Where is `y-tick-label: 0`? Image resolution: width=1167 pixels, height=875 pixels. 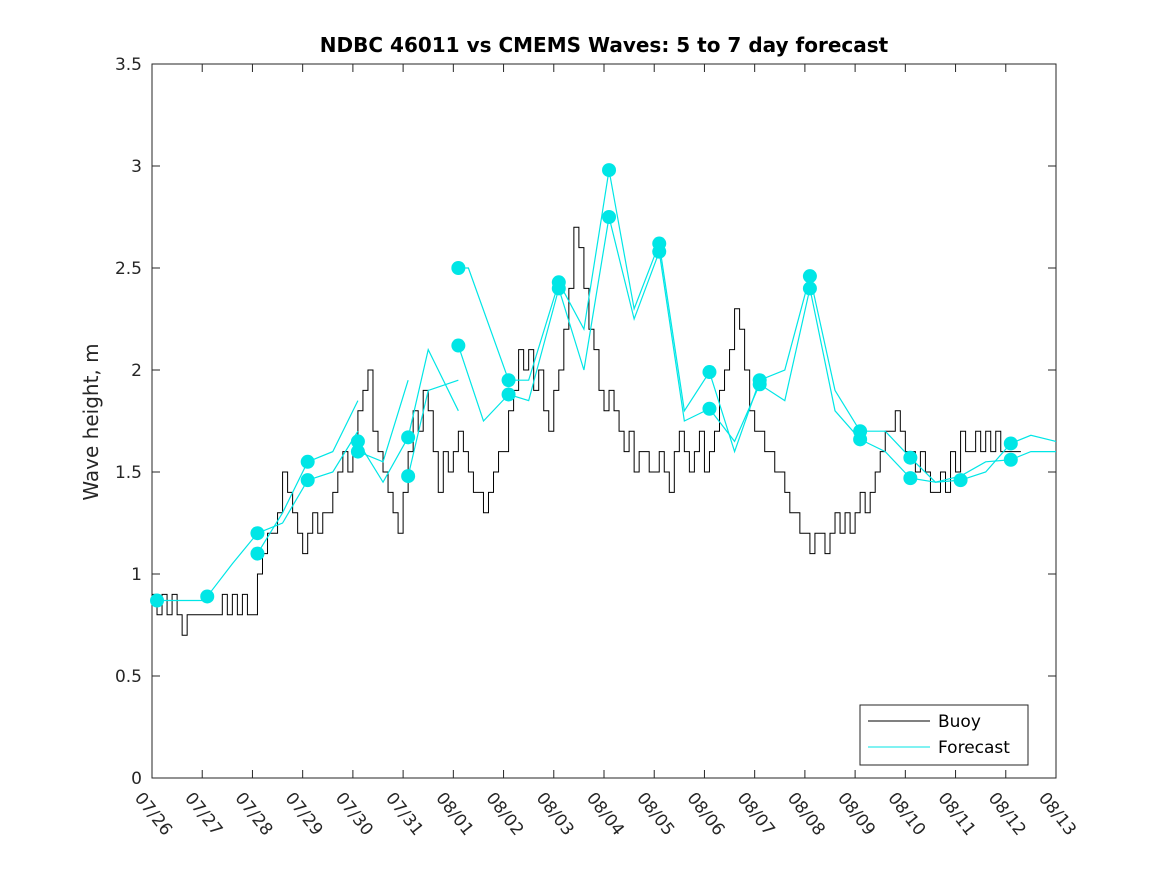
y-tick-label: 0 is located at coordinates (136, 779).